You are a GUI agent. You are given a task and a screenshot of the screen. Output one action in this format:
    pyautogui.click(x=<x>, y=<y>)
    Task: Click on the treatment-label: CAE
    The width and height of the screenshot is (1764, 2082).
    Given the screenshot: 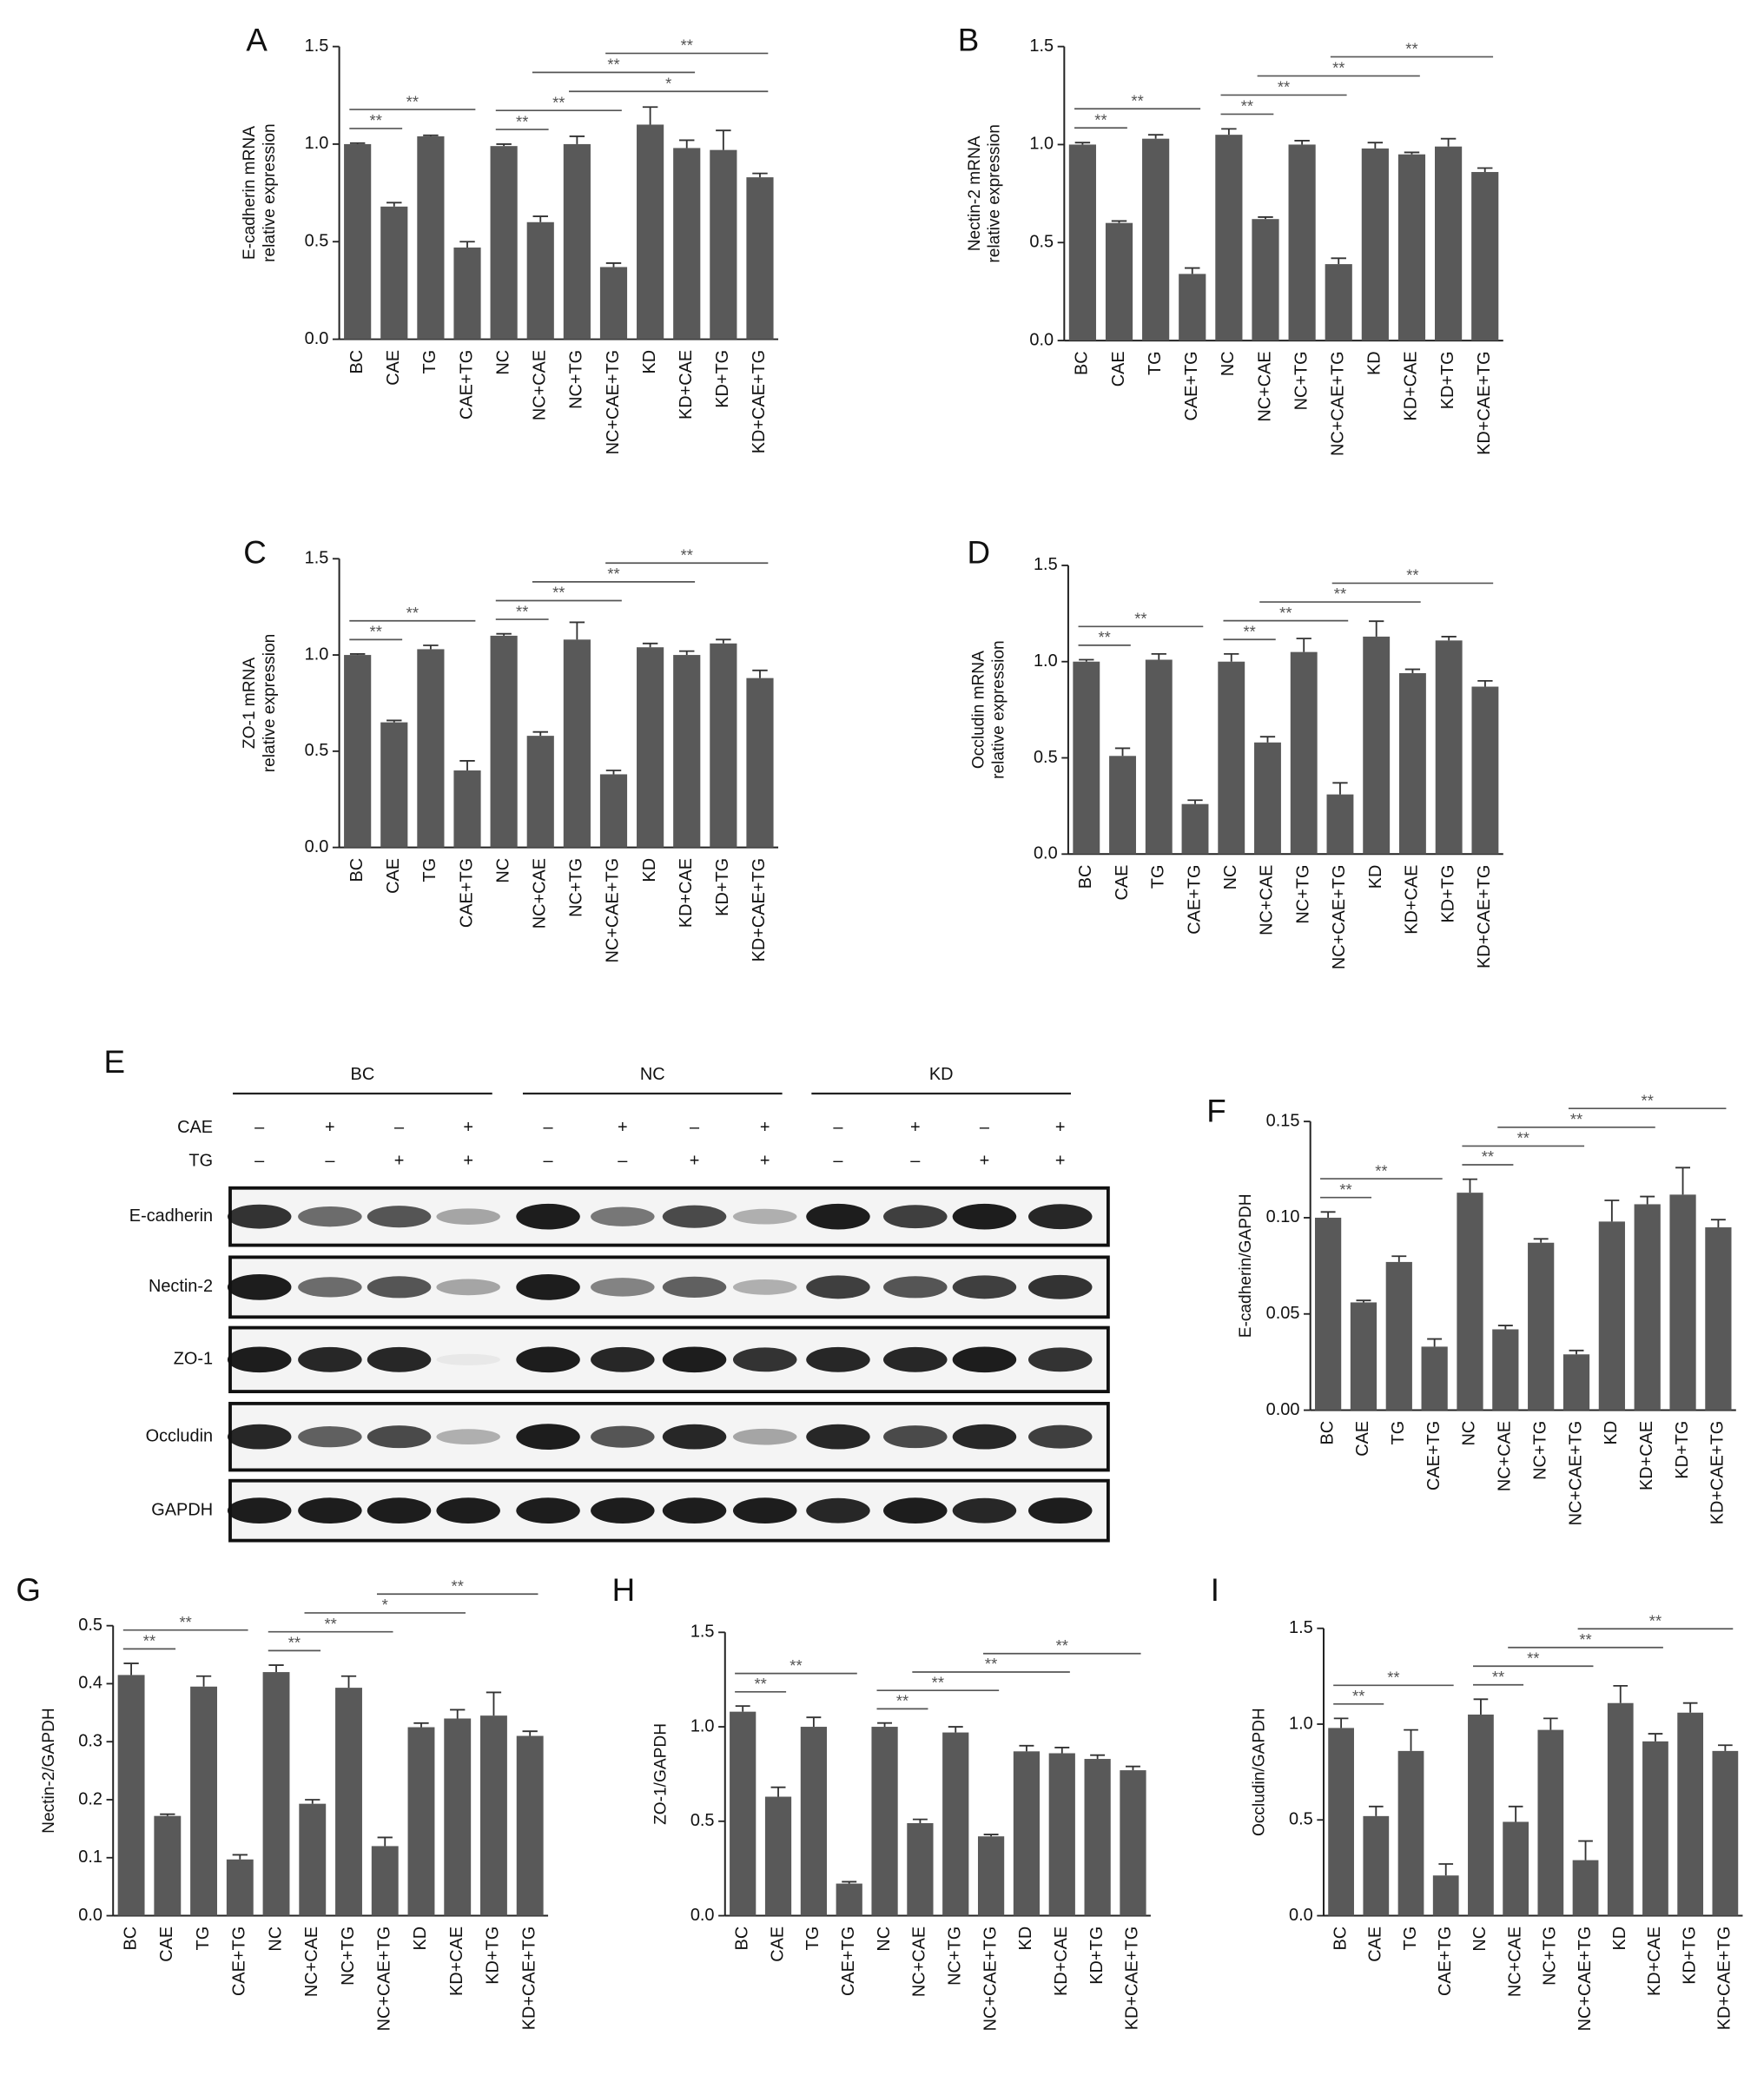 What is the action you would take?
    pyautogui.click(x=195, y=1128)
    